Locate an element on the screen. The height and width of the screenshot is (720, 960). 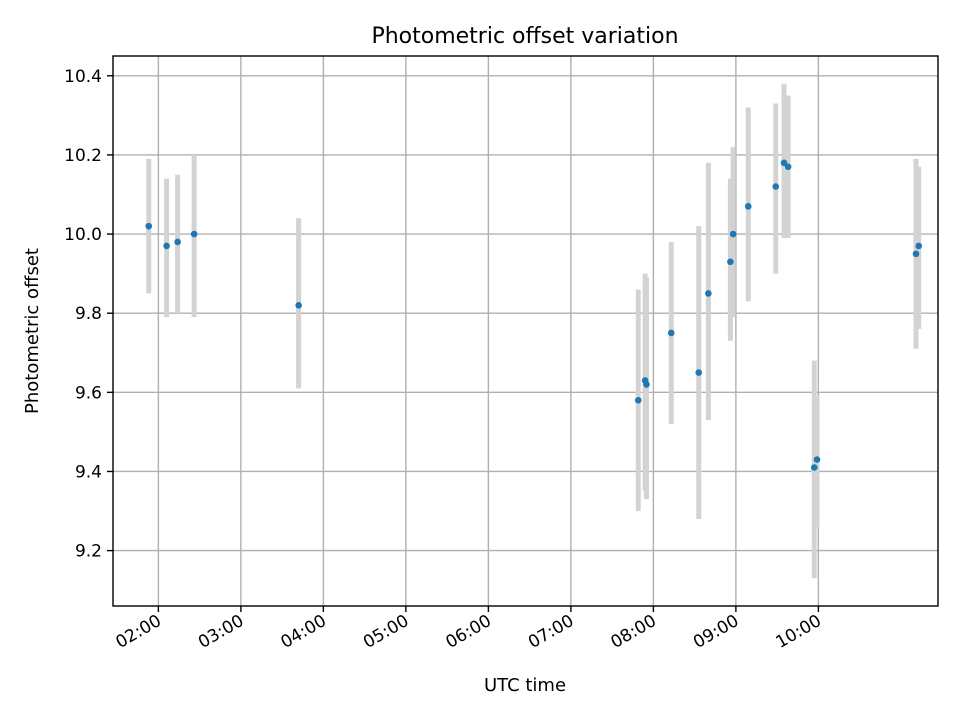
y-tick-label: 9.6 is located at coordinates (88, 393).